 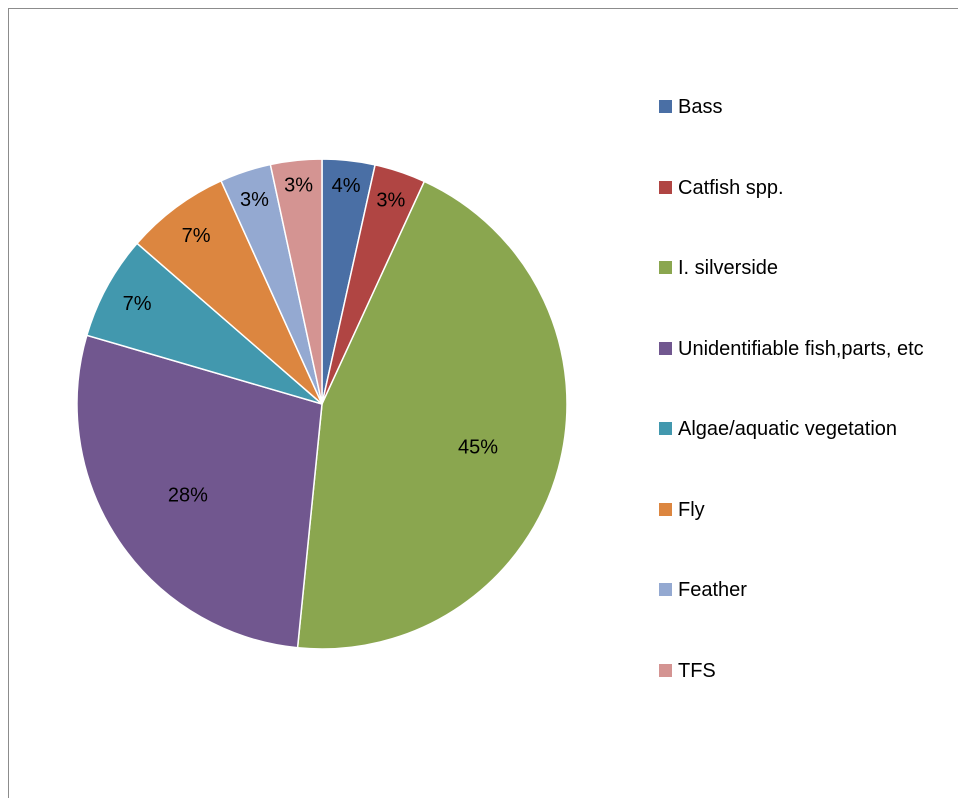 What do you see at coordinates (478, 447) in the screenshot?
I see `data-label: 45%` at bounding box center [478, 447].